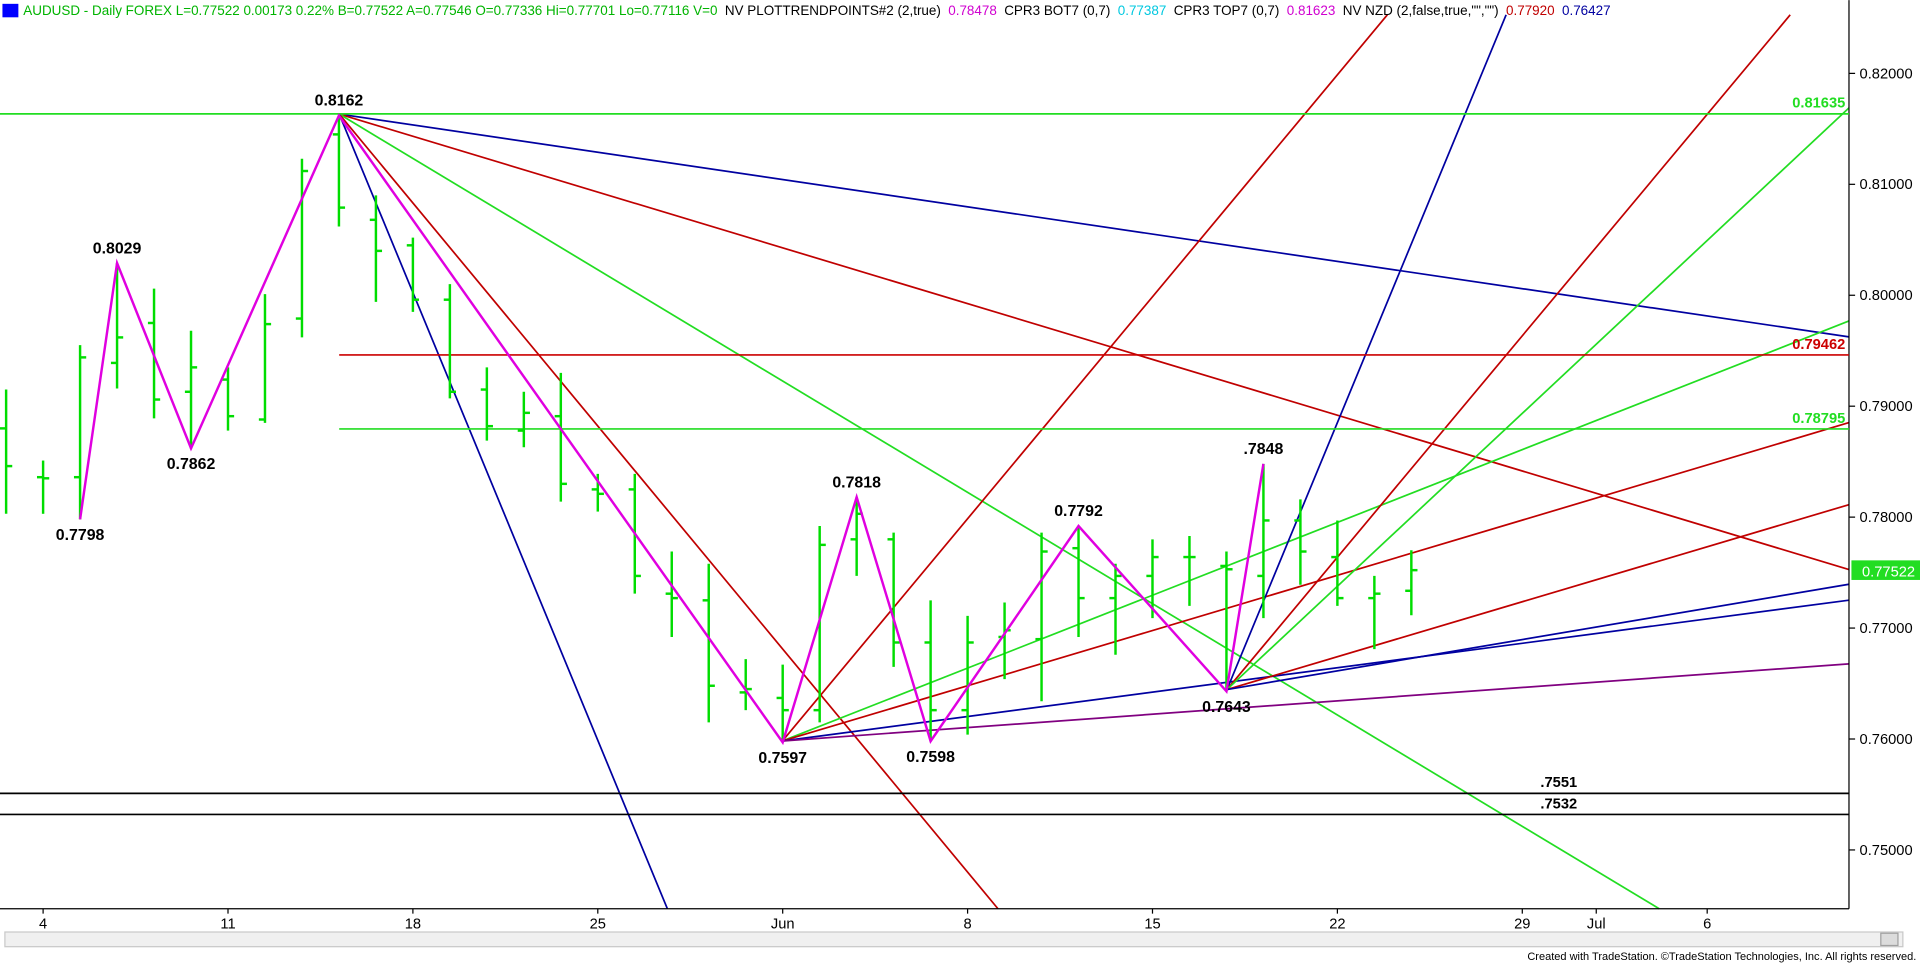 The width and height of the screenshot is (1920, 964). Describe the element at coordinates (1886, 740) in the screenshot. I see `y-tick-label: 0.76000` at that location.